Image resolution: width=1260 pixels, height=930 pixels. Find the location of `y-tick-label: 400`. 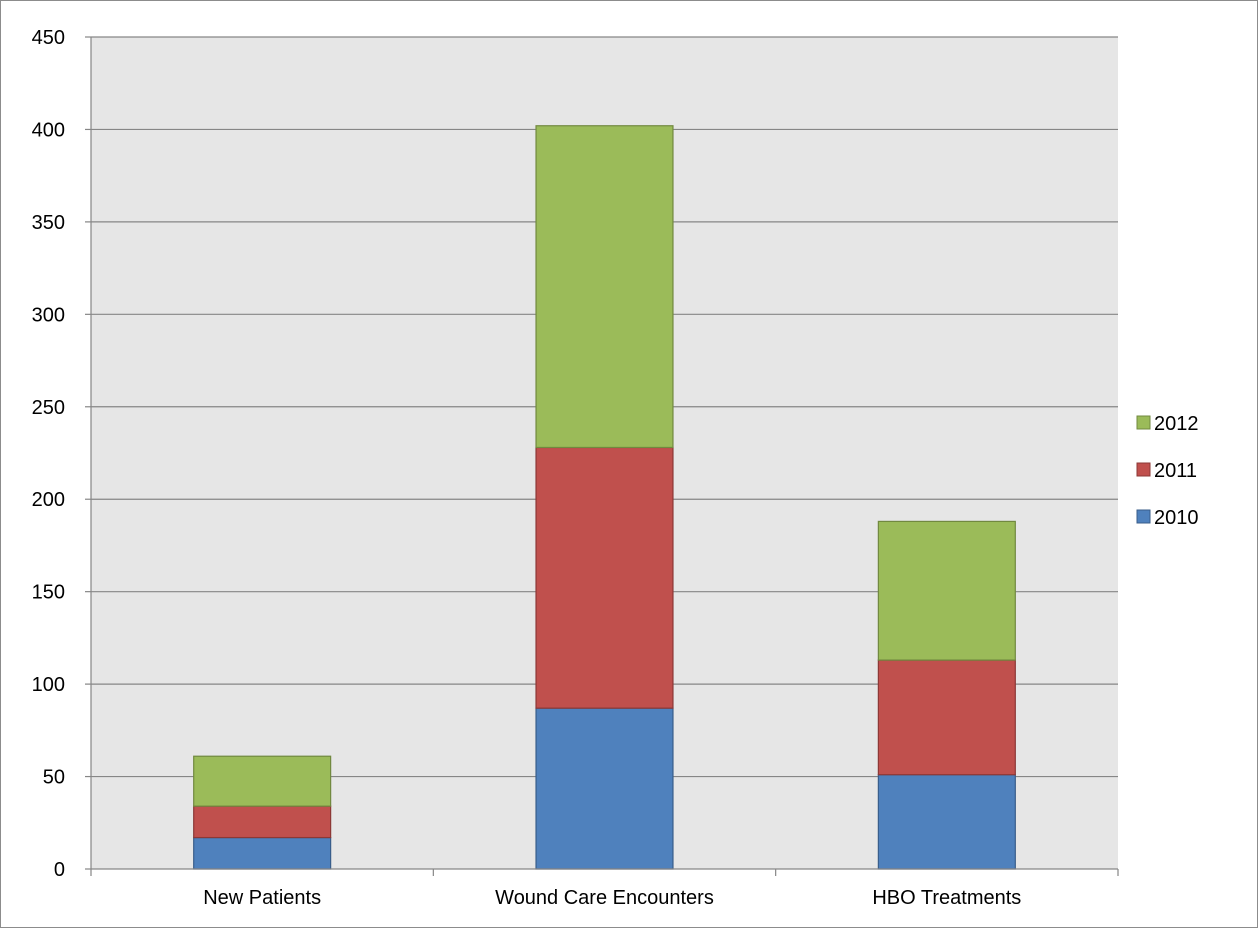

y-tick-label: 400 is located at coordinates (48, 130).